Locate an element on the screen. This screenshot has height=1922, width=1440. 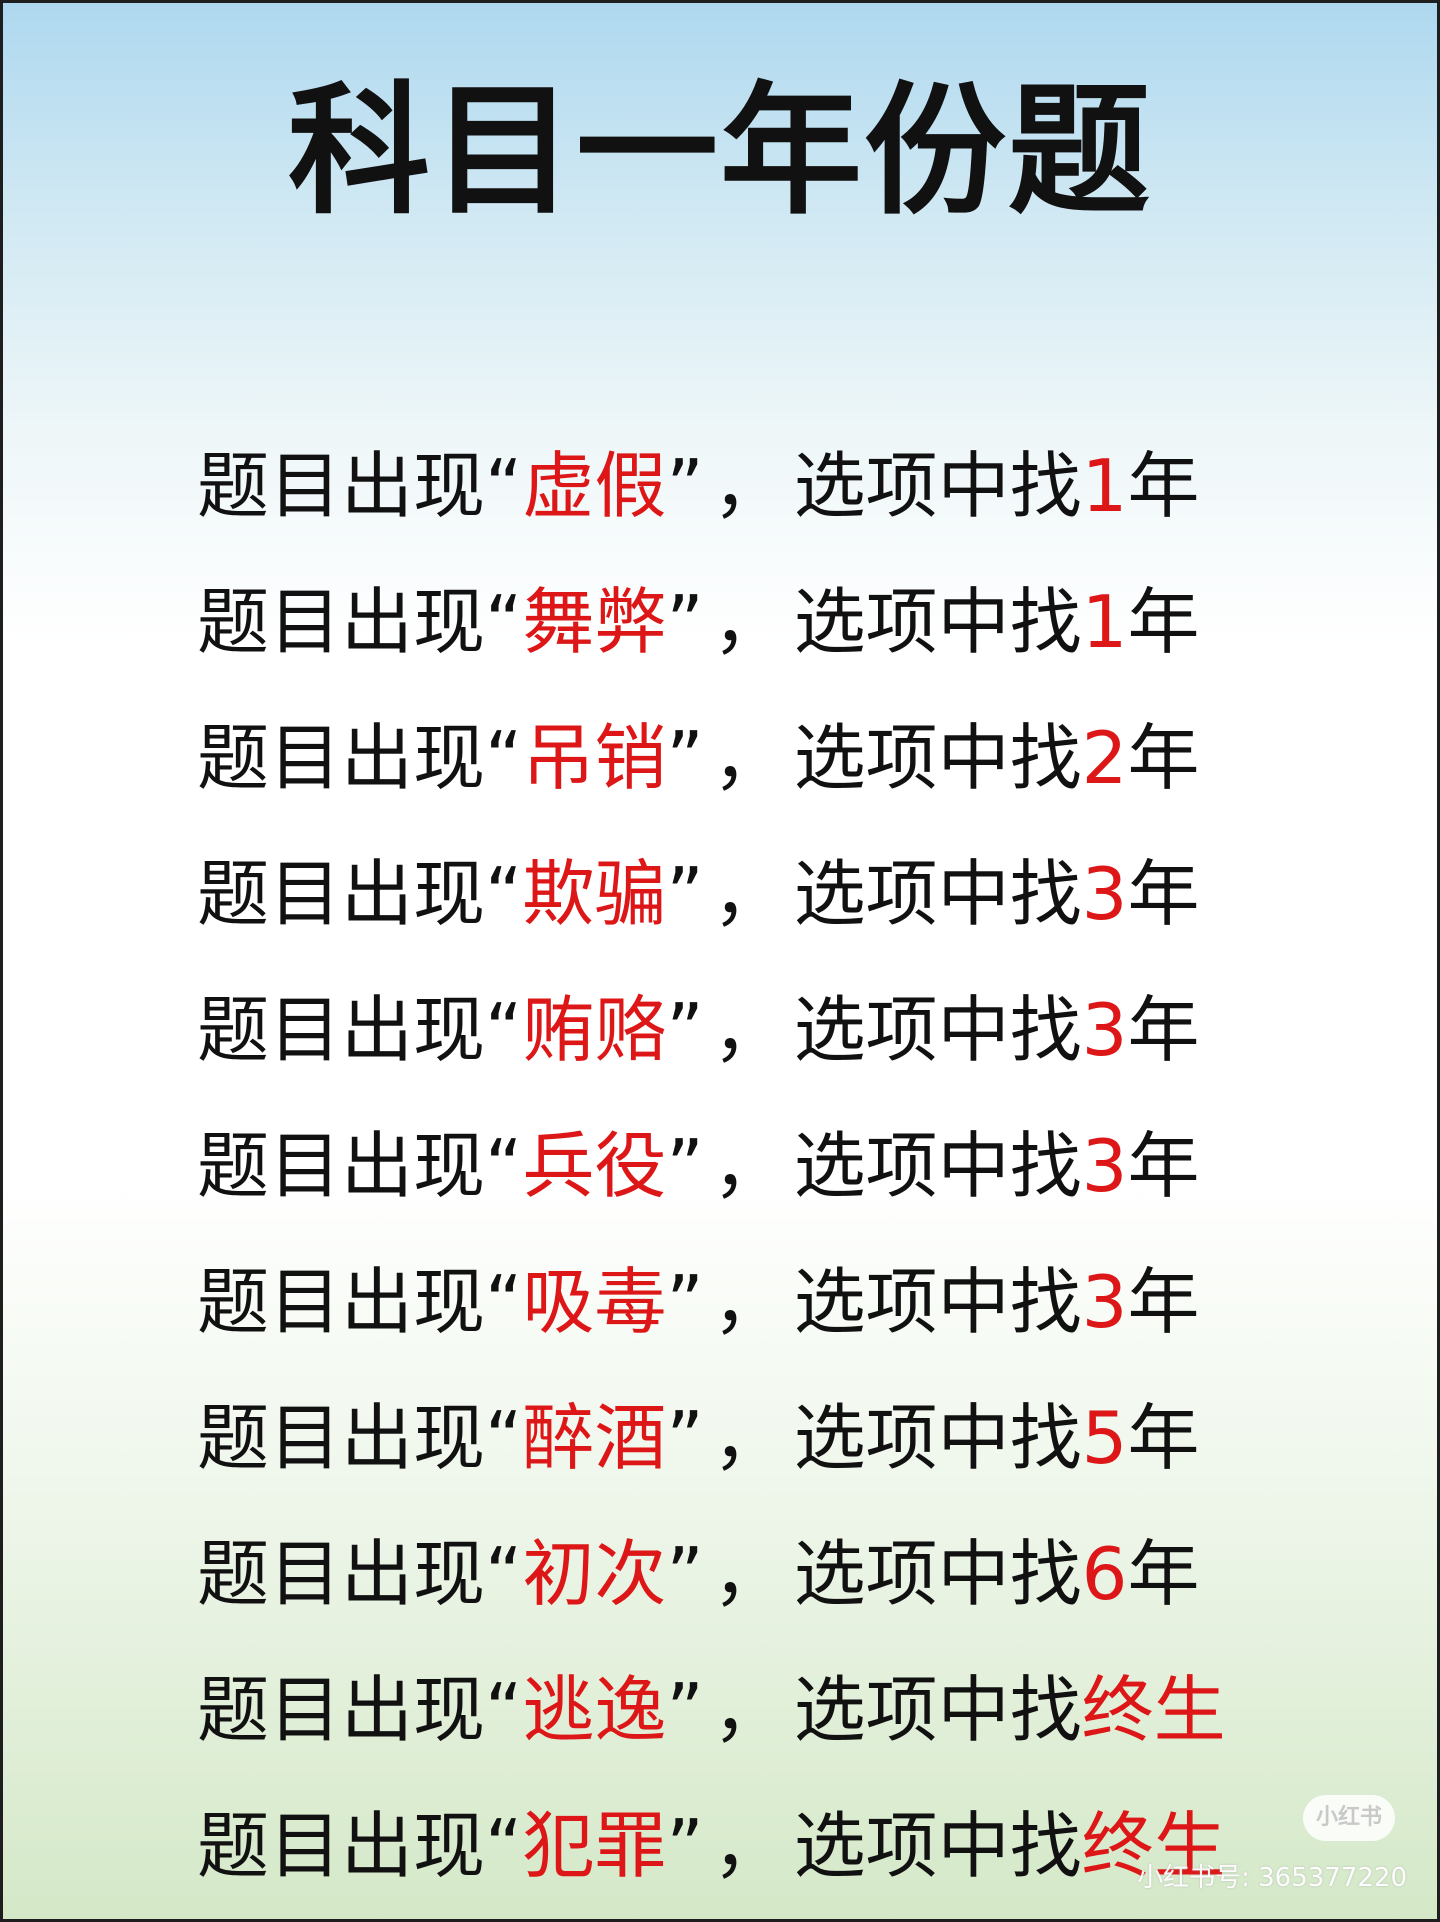
rule-keyword: 吊销 is located at coordinates (594, 758).